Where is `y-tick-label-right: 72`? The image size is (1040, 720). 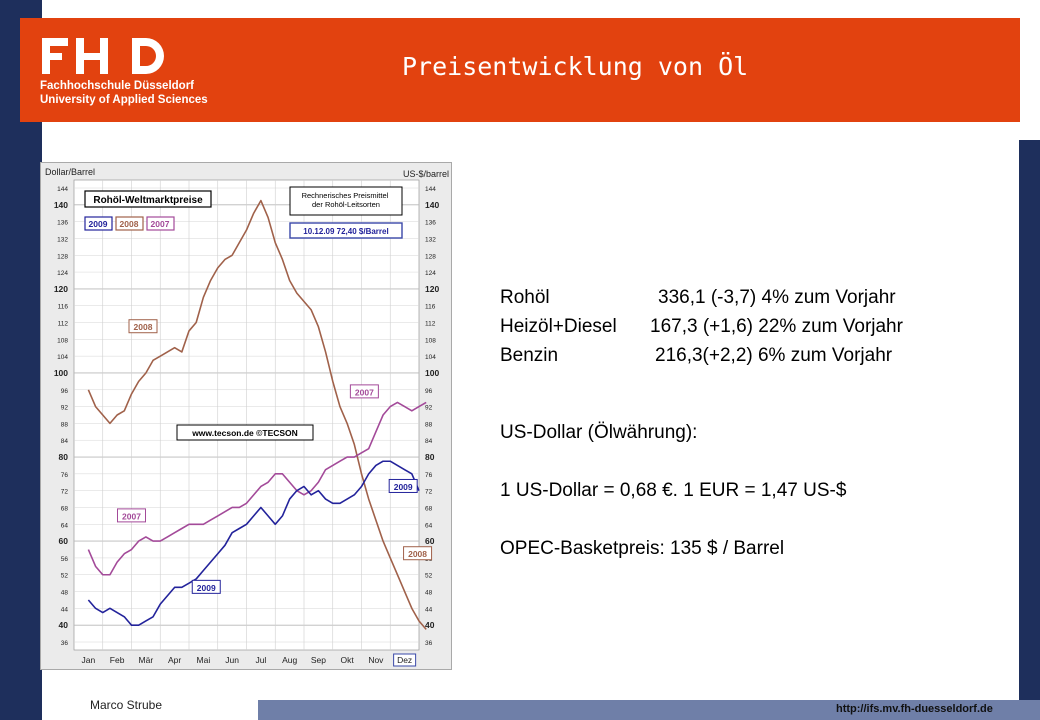 y-tick-label-right: 72 is located at coordinates (429, 492).